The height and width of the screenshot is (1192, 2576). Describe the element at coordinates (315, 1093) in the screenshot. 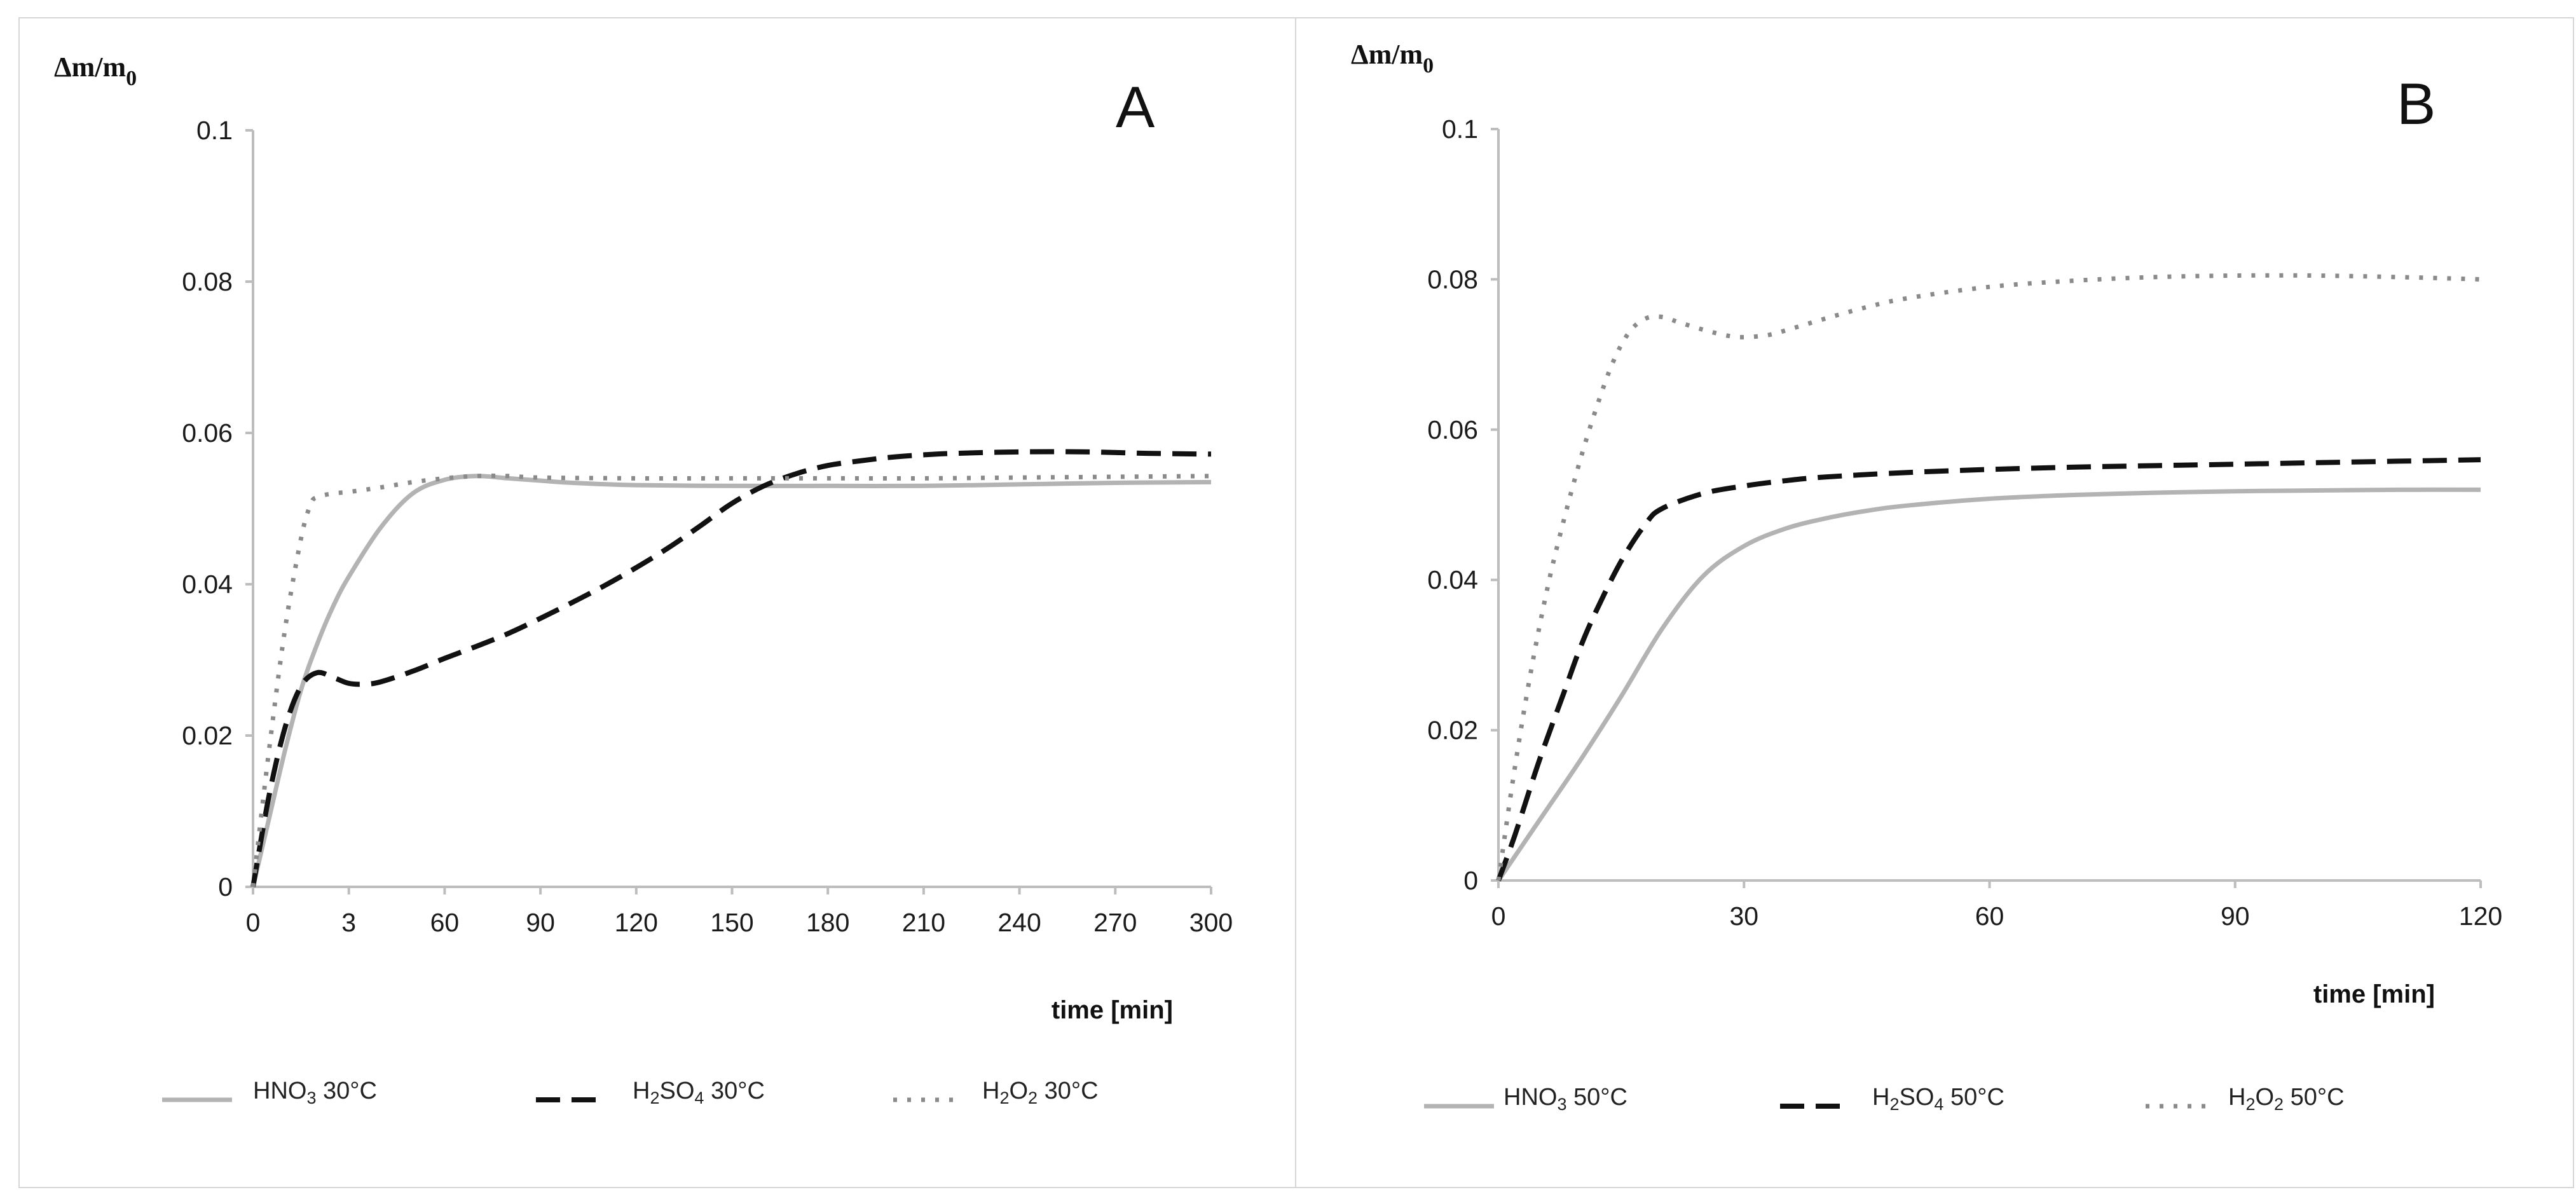

I see `legend-label: HNO3 30°C` at that location.